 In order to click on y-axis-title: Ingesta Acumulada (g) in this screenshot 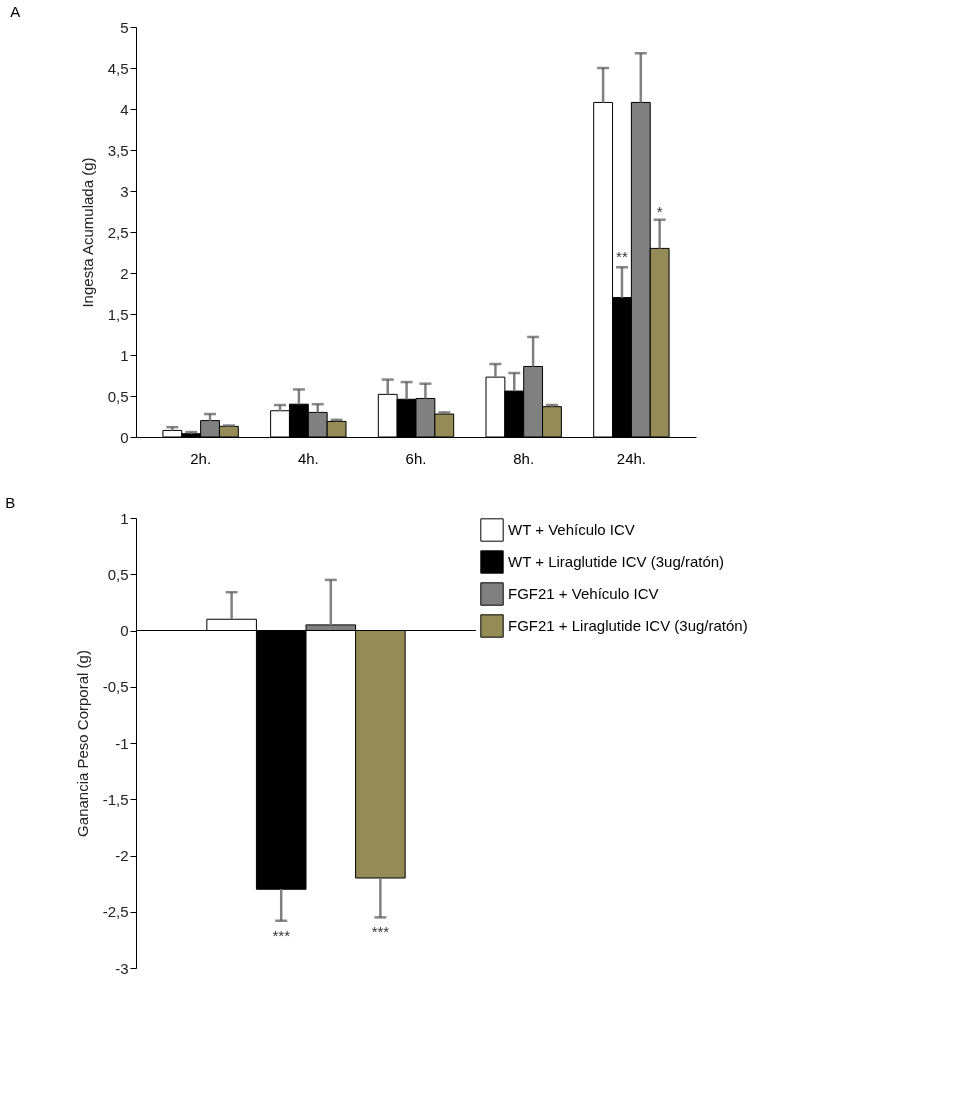, I will do `click(87, 232)`.